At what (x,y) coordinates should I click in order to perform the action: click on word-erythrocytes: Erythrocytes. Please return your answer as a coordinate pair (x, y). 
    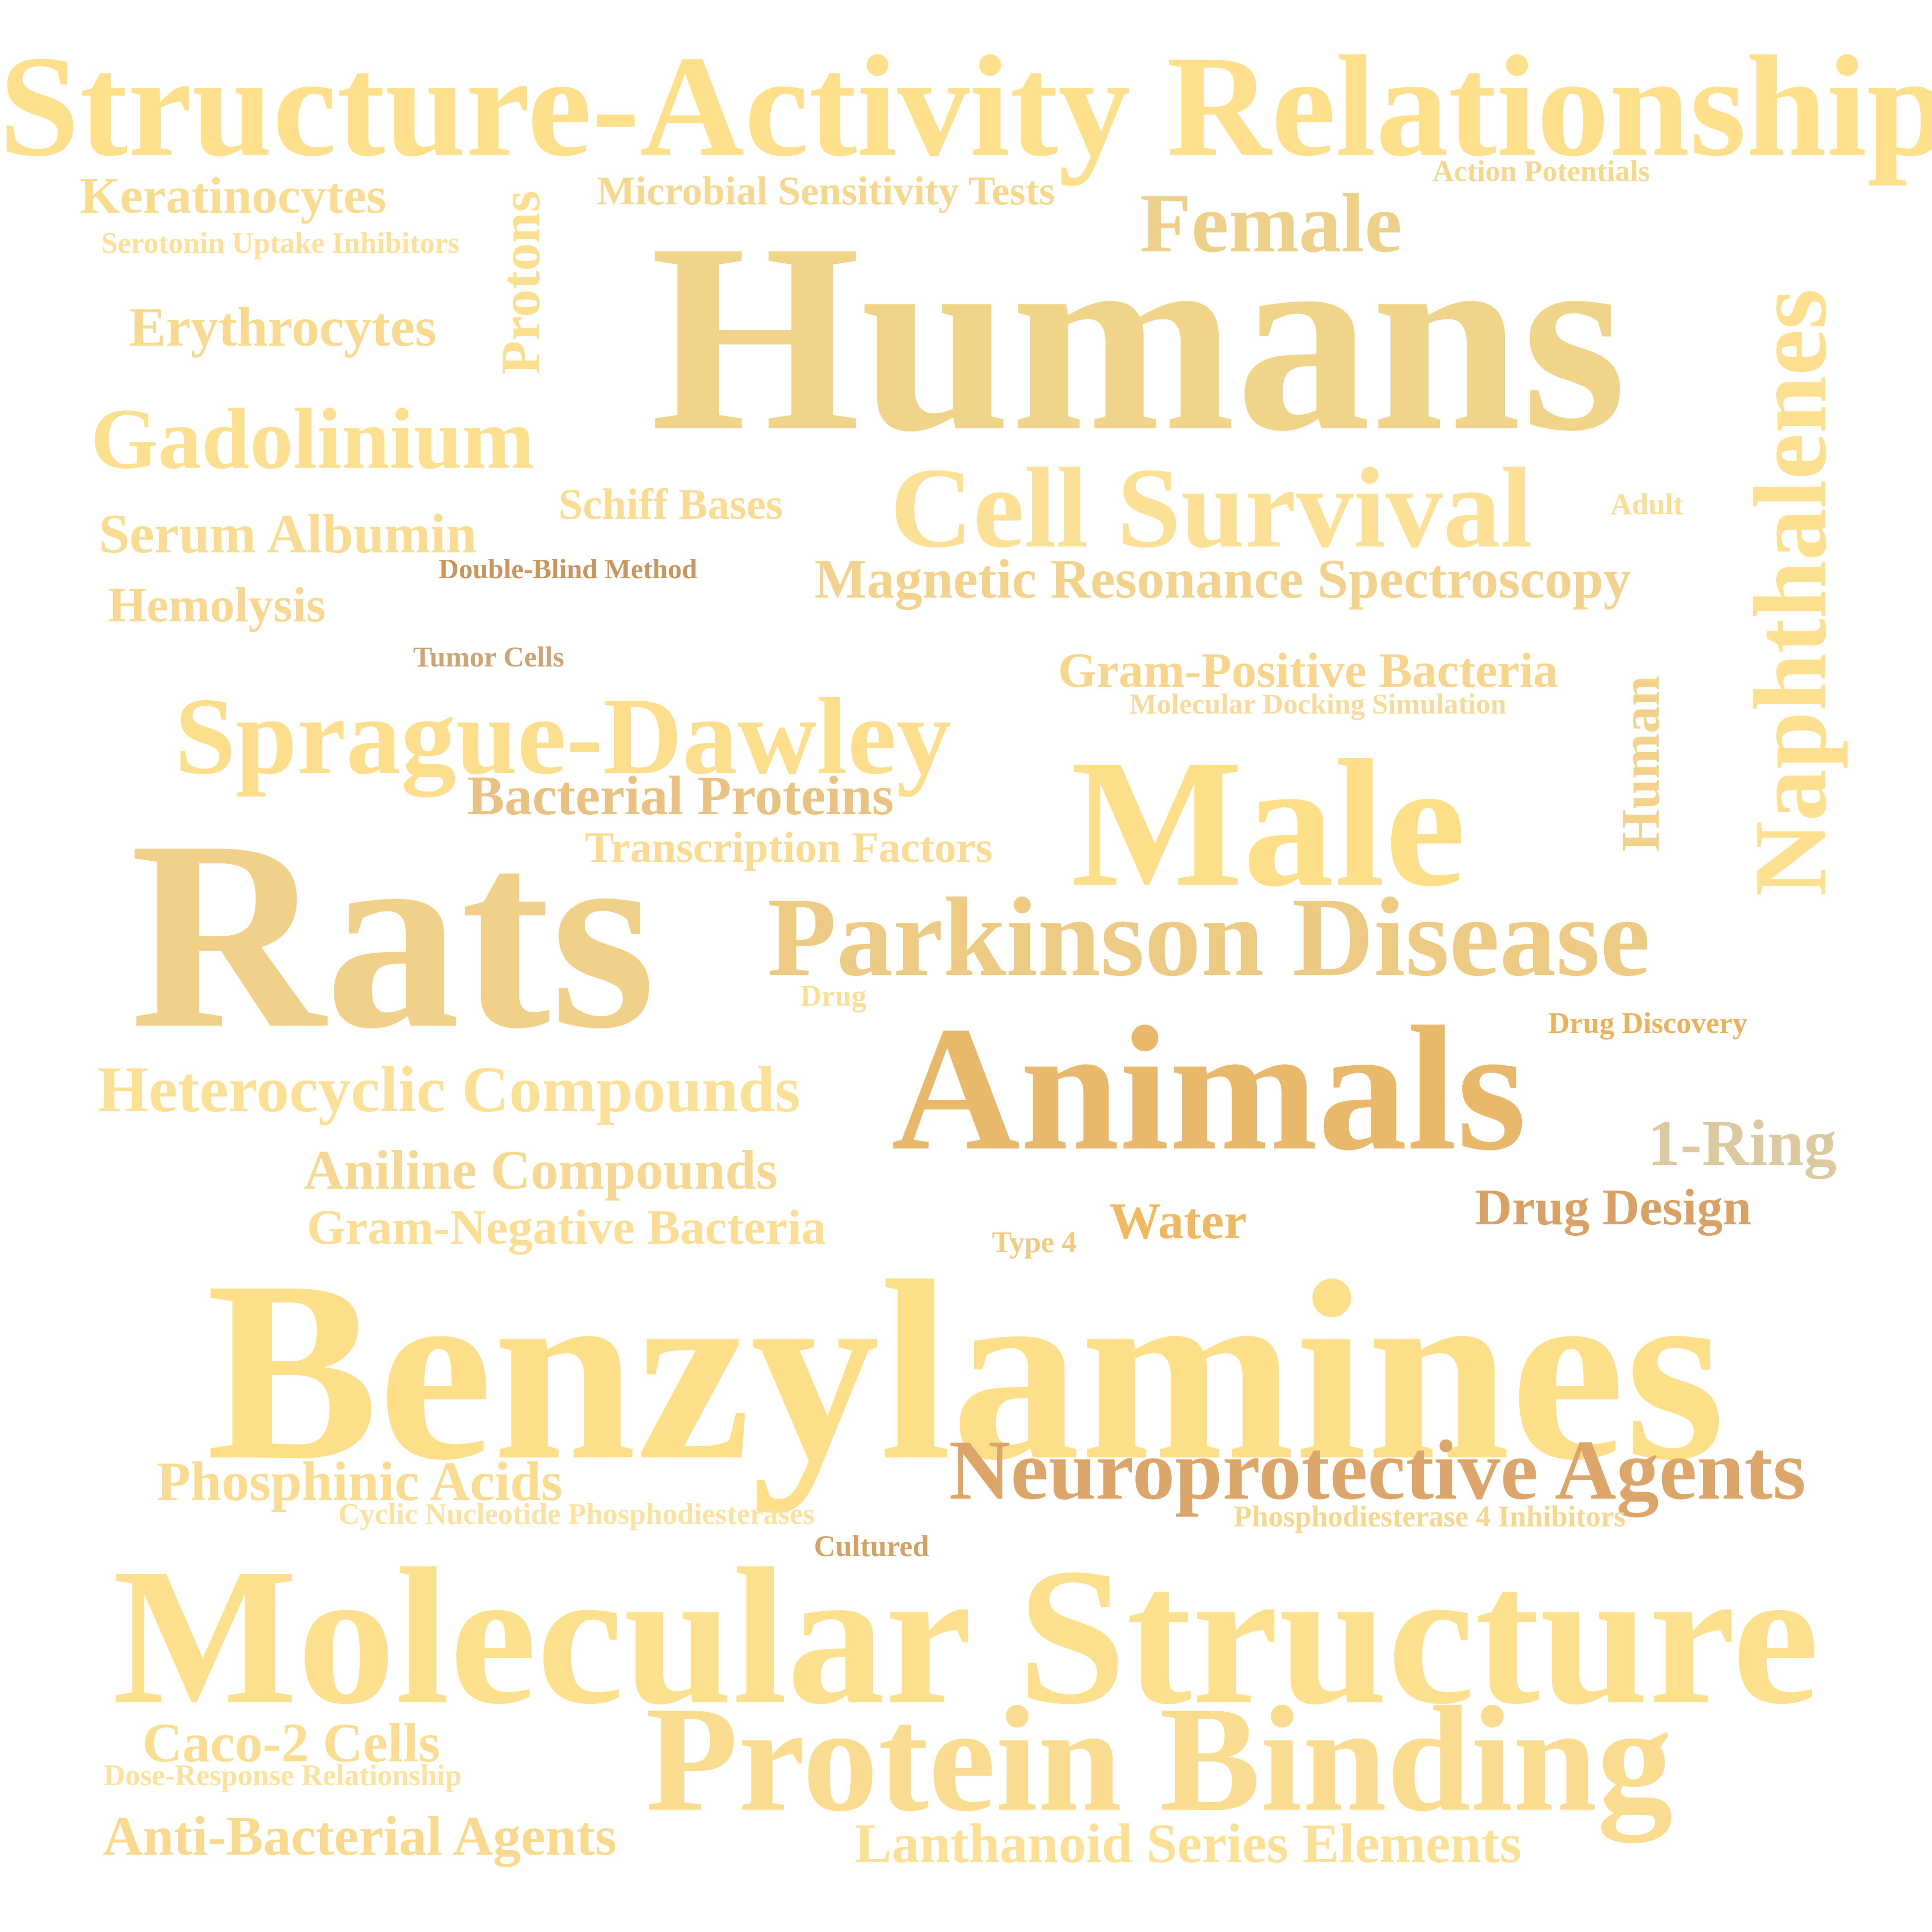
    Looking at the image, I should click on (282, 327).